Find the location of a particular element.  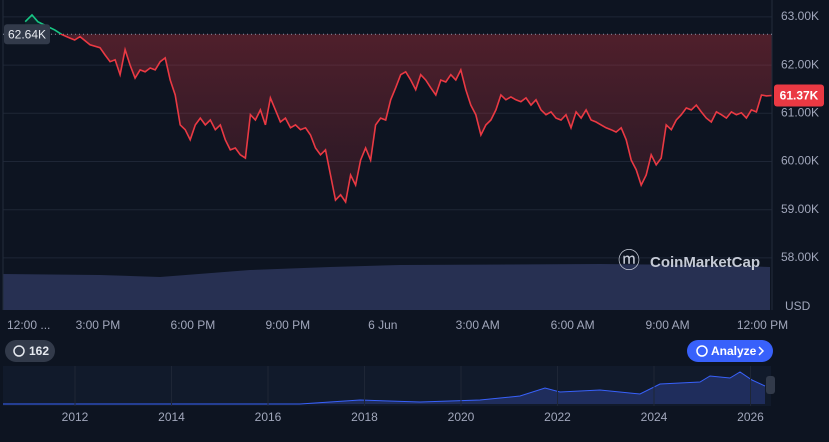

history-count: 162 is located at coordinates (39, 351).